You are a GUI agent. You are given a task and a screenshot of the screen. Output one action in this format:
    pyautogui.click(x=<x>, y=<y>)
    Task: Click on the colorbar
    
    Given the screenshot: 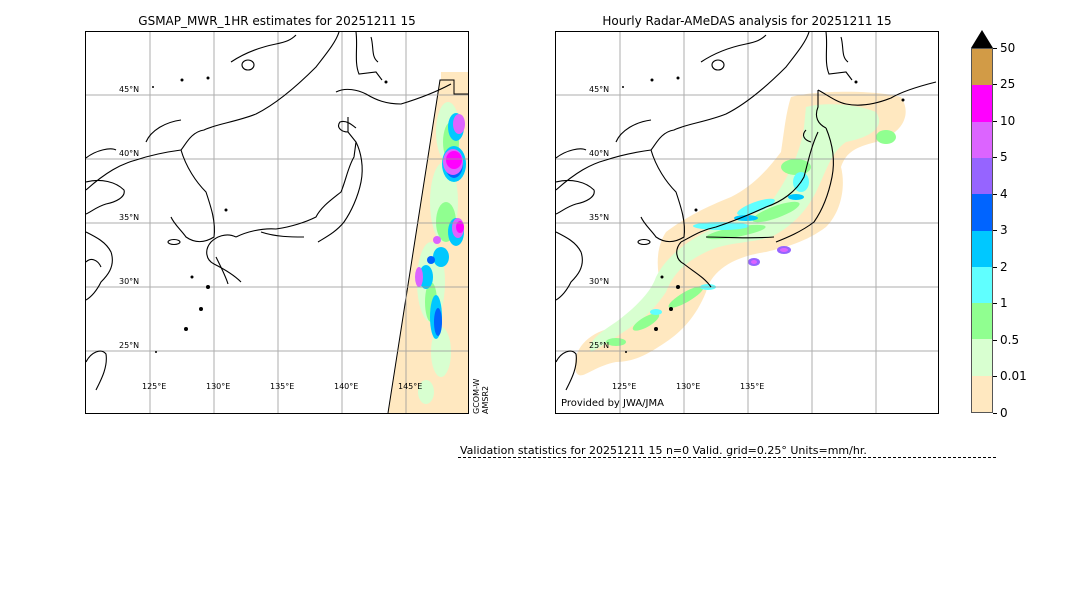 What is the action you would take?
    pyautogui.click(x=982, y=230)
    